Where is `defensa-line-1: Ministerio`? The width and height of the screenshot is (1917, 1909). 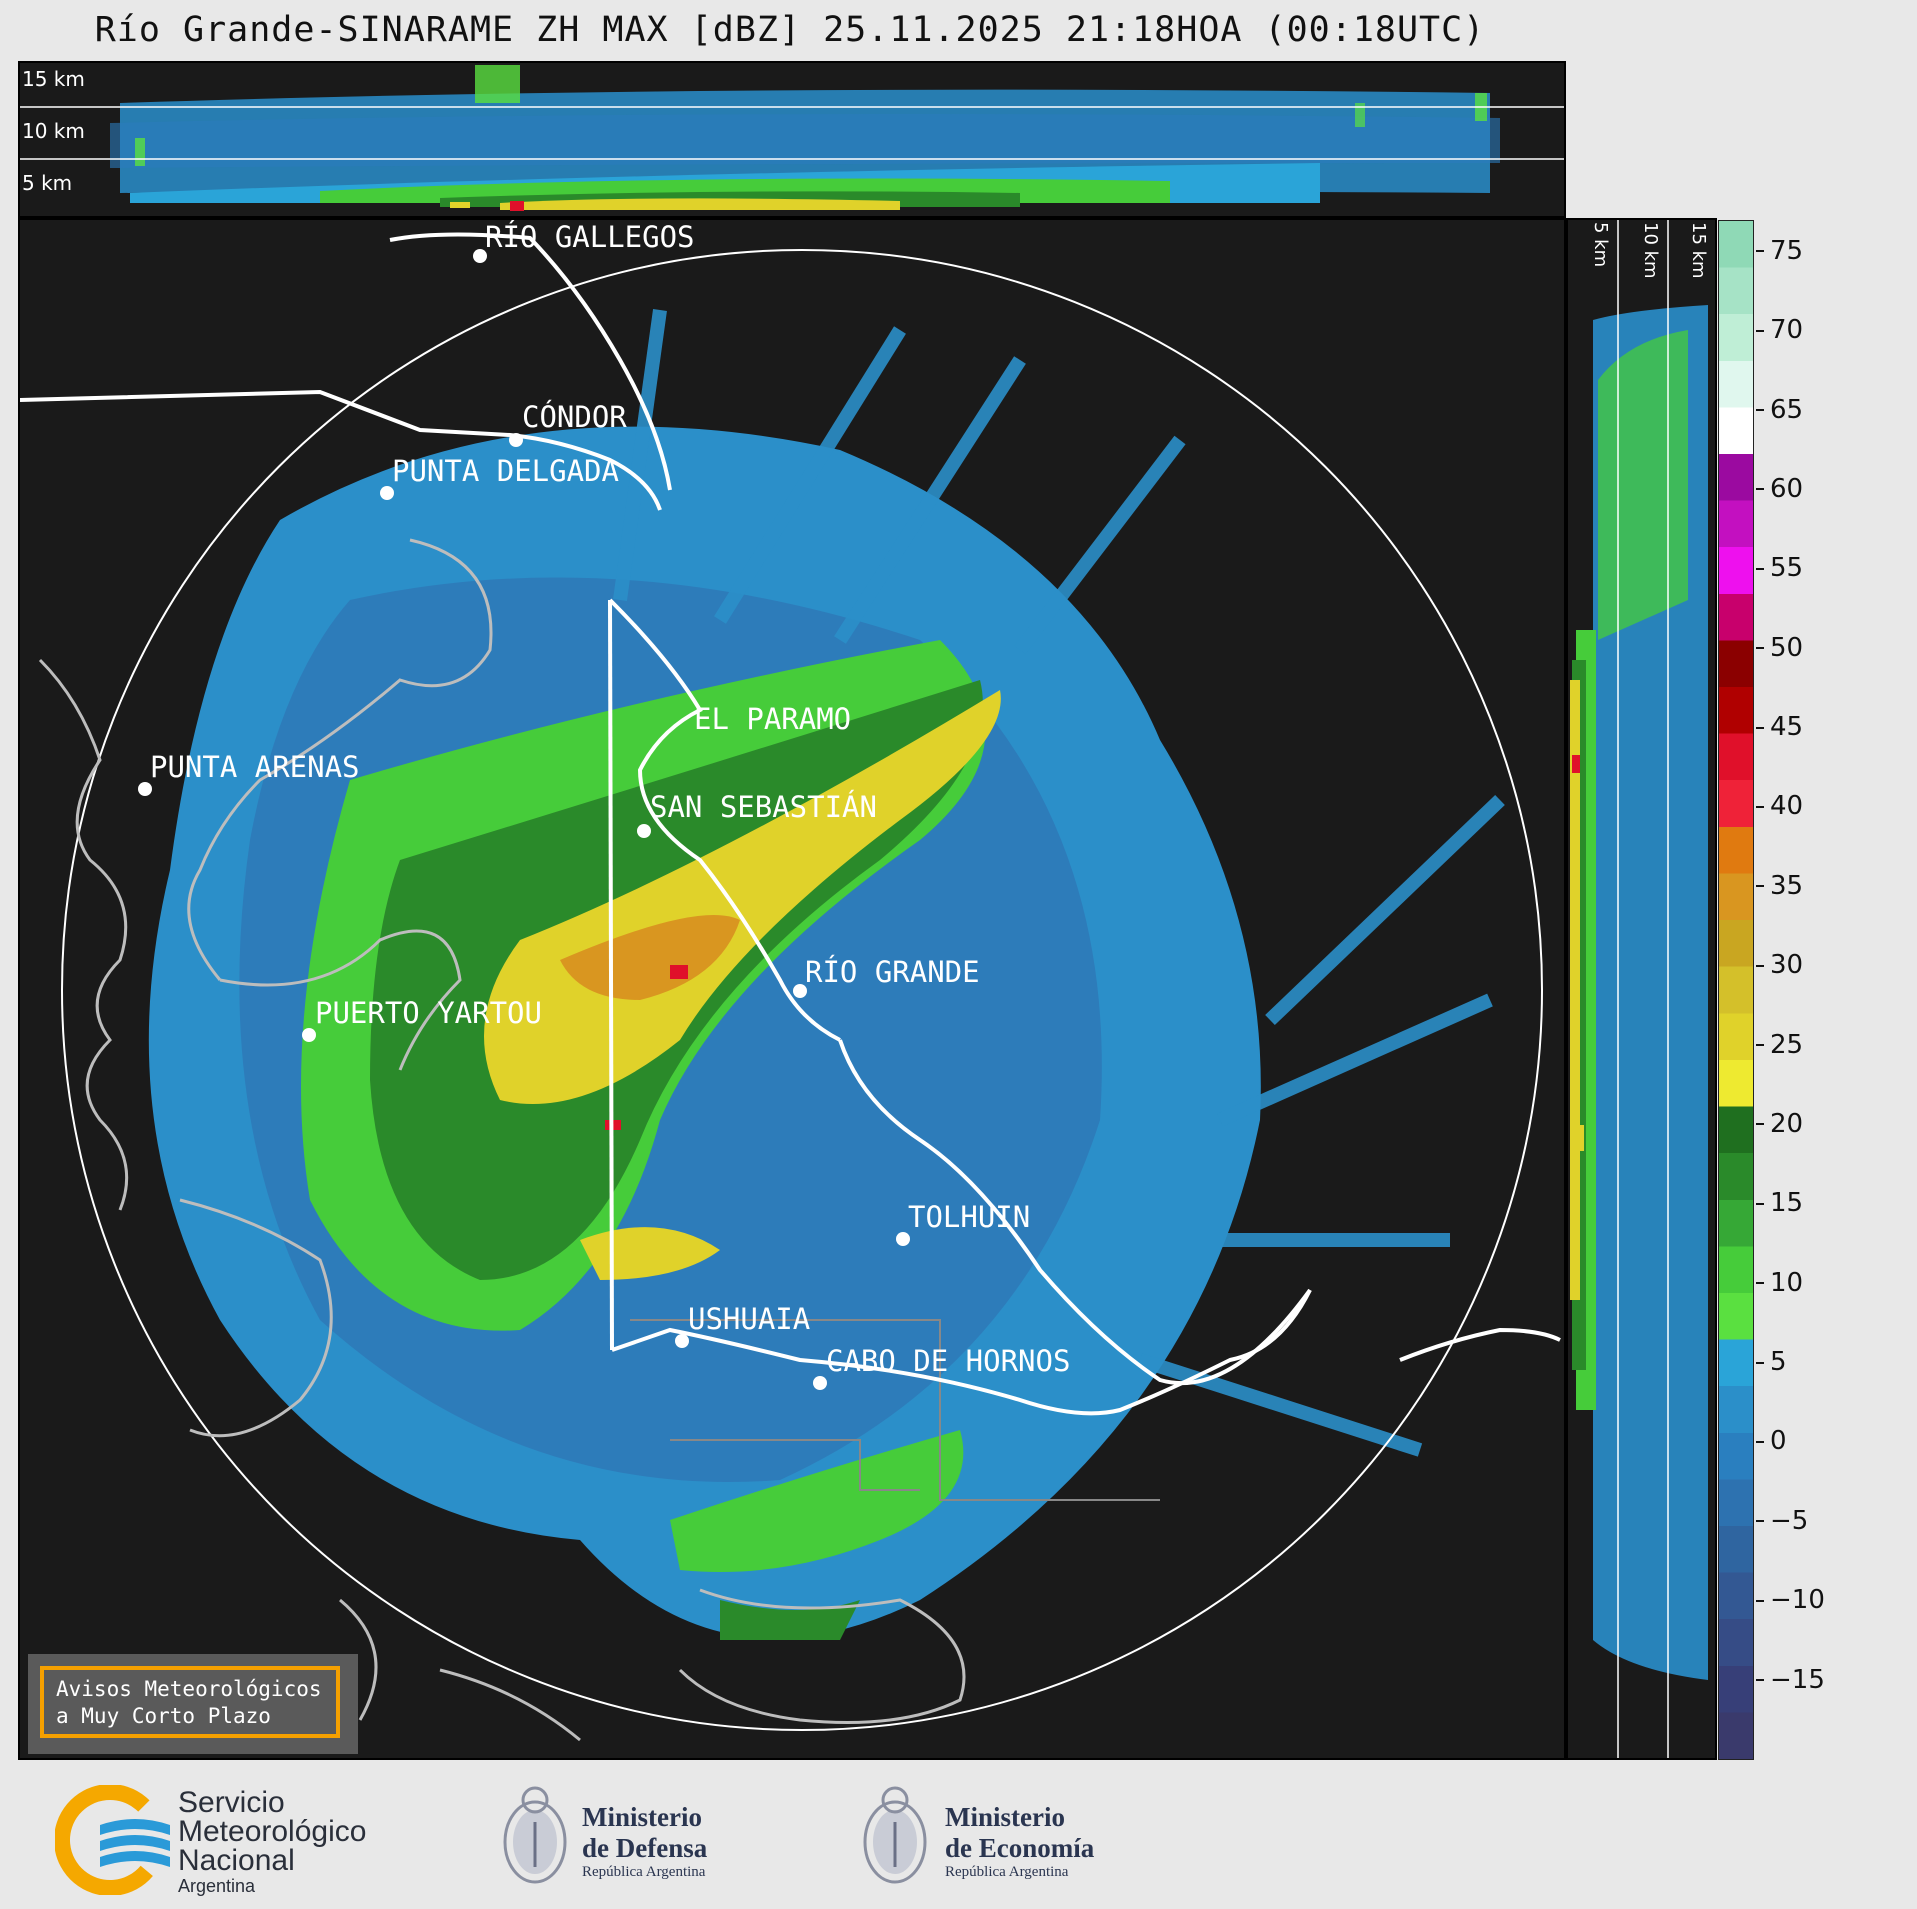
defensa-line-1: Ministerio is located at coordinates (642, 1817).